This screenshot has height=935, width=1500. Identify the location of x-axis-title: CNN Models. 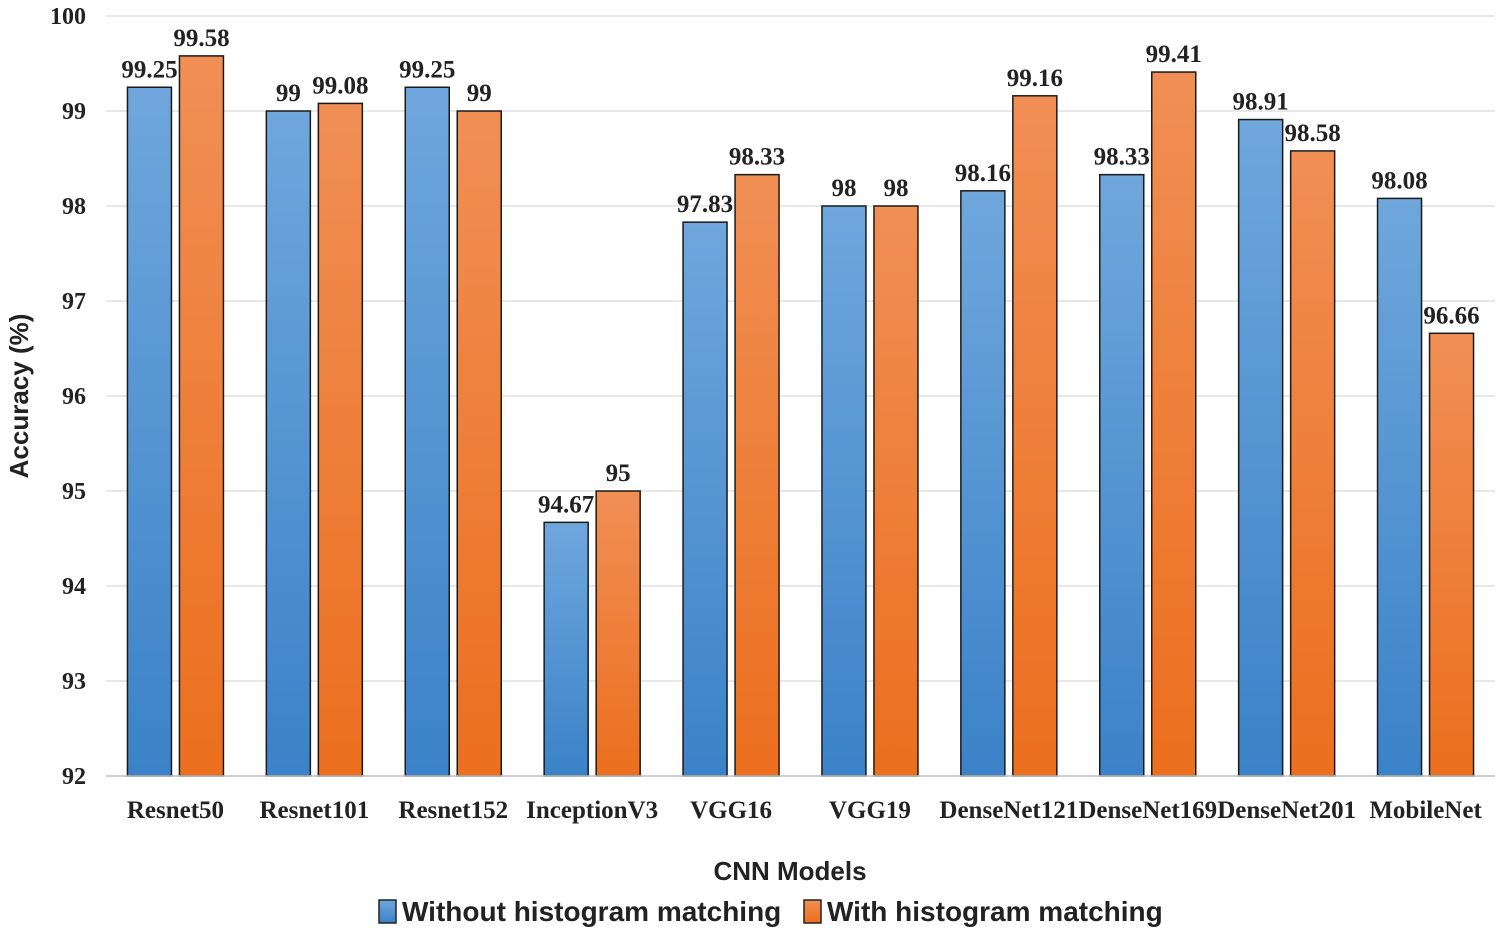
(789, 871).